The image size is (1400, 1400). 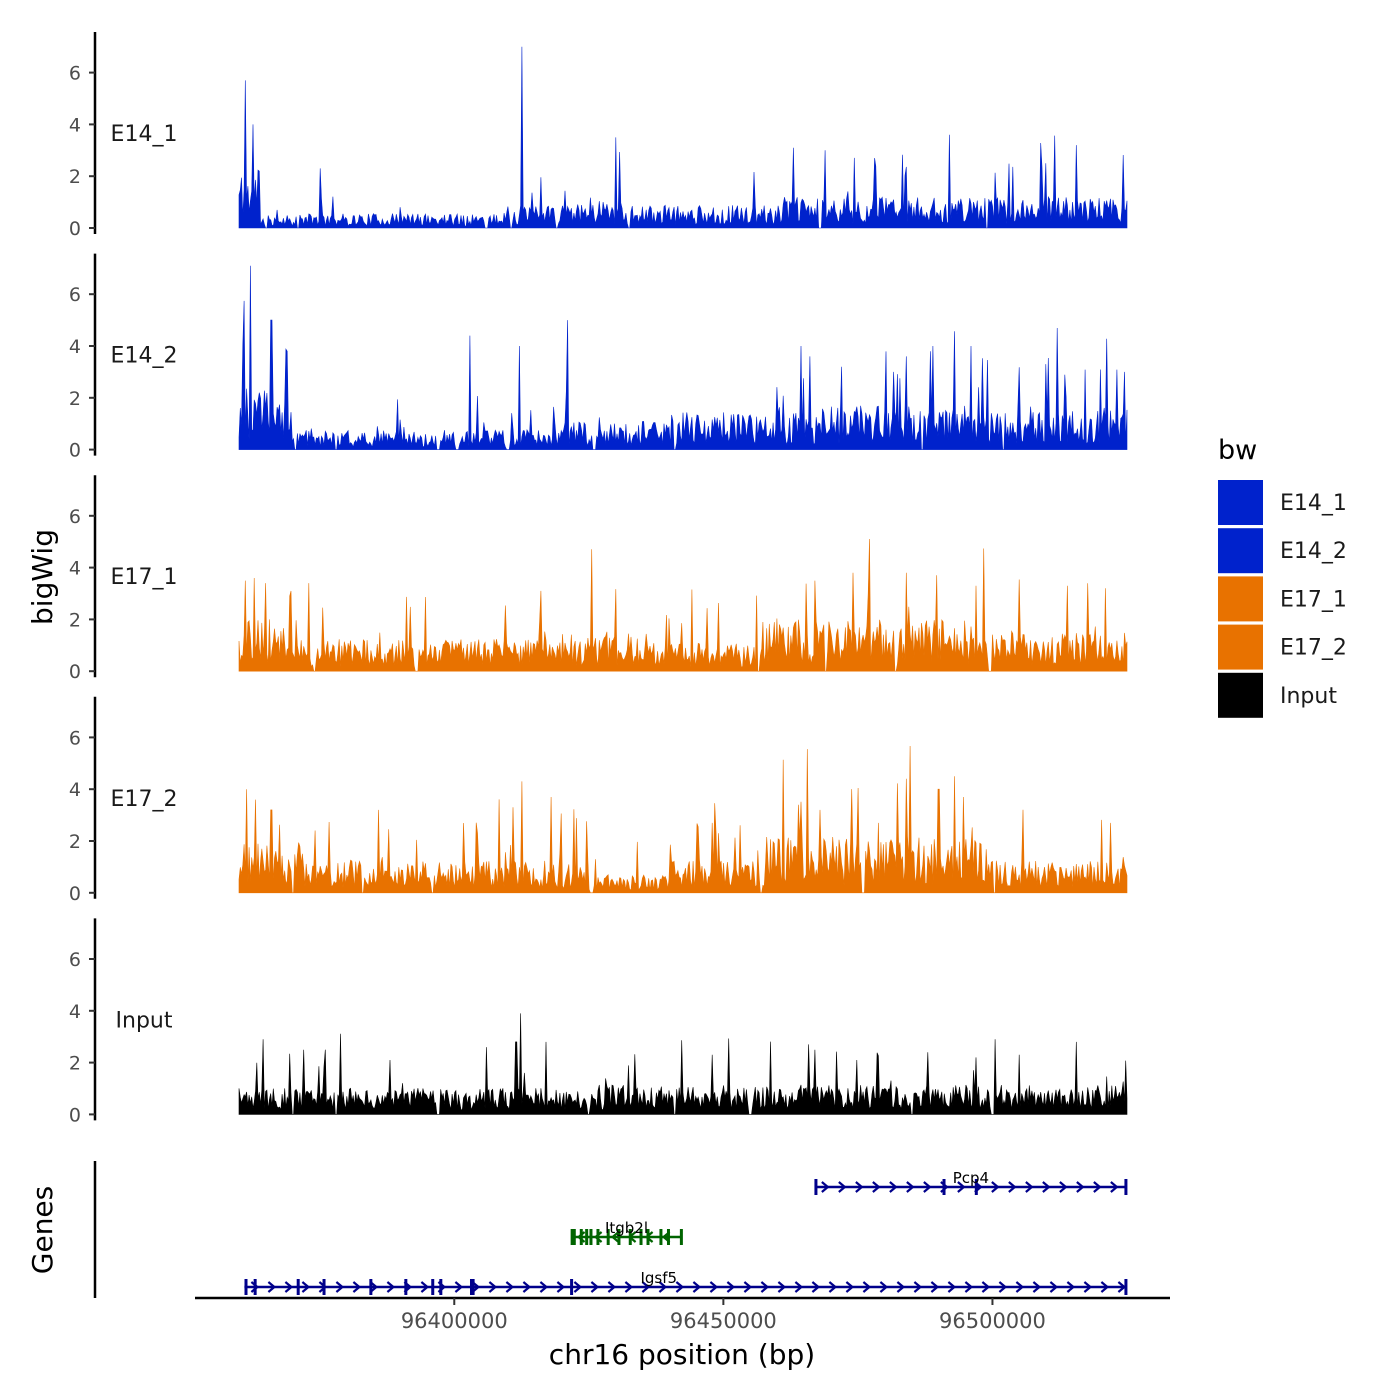 What do you see at coordinates (1313, 648) in the screenshot?
I see `legend-label: E17_2` at bounding box center [1313, 648].